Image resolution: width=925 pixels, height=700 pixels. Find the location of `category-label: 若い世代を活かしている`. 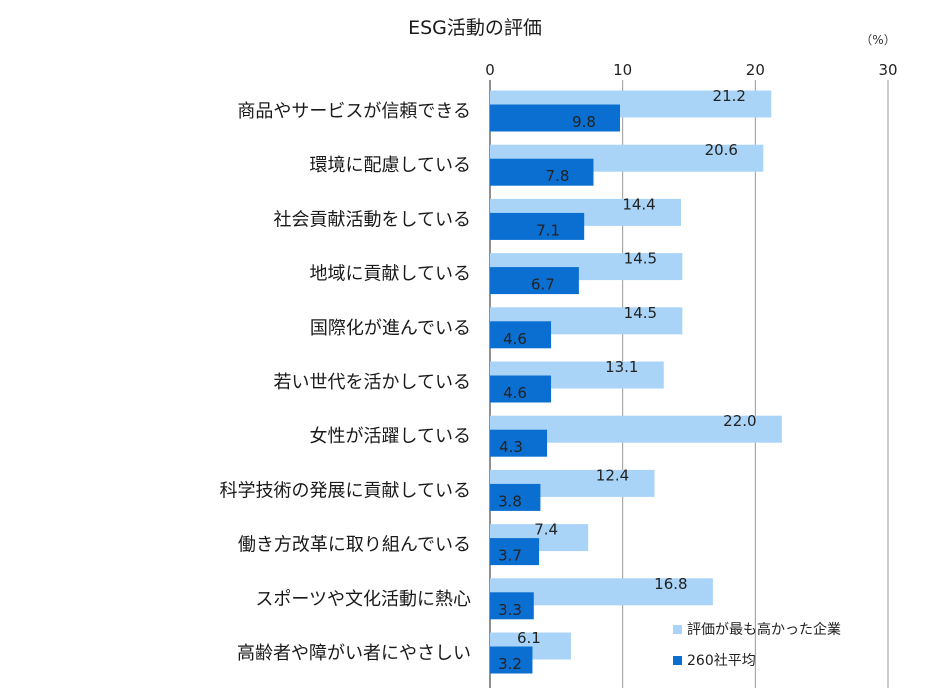

category-label: 若い世代を活かしている is located at coordinates (372, 382).